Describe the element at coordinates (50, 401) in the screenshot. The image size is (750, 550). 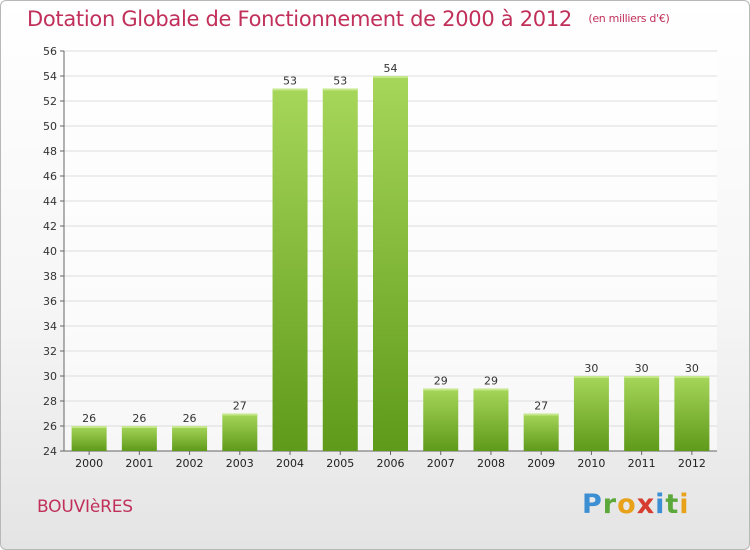
I see `y-tick-label: 28` at that location.